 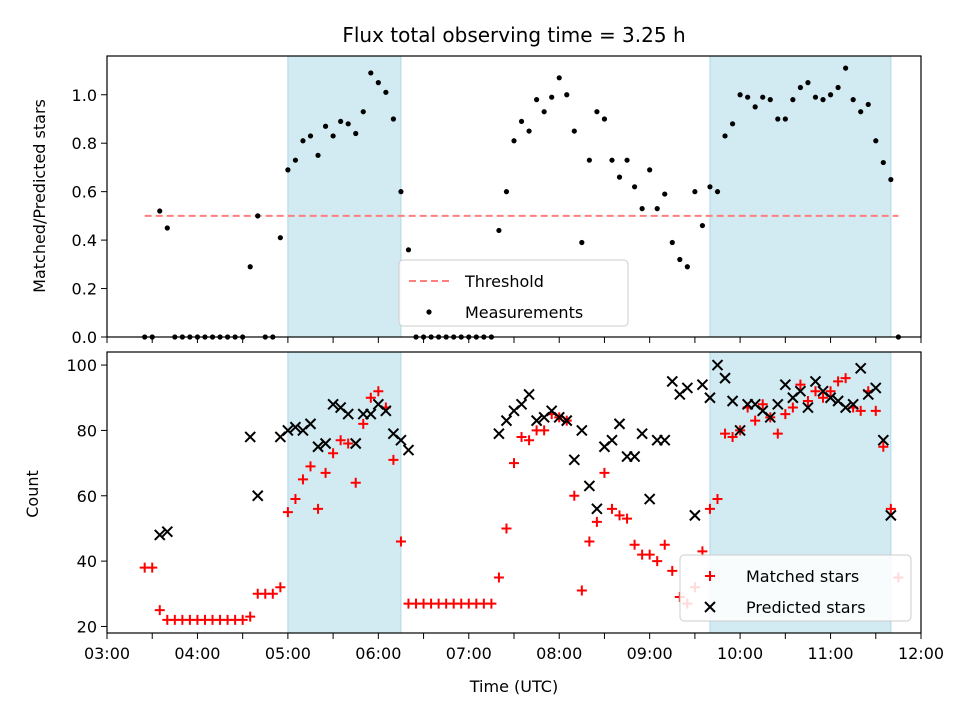 I want to click on x-tick-label: 11:00, so click(x=831, y=653).